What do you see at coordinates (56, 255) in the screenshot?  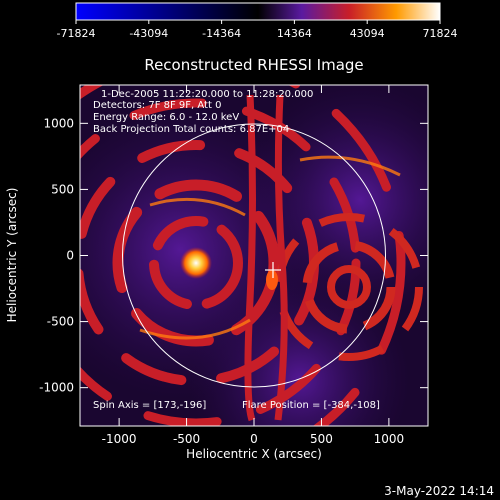 I see `y-axis-tick-labels: 1000 500 0 -500 -1000` at bounding box center [56, 255].